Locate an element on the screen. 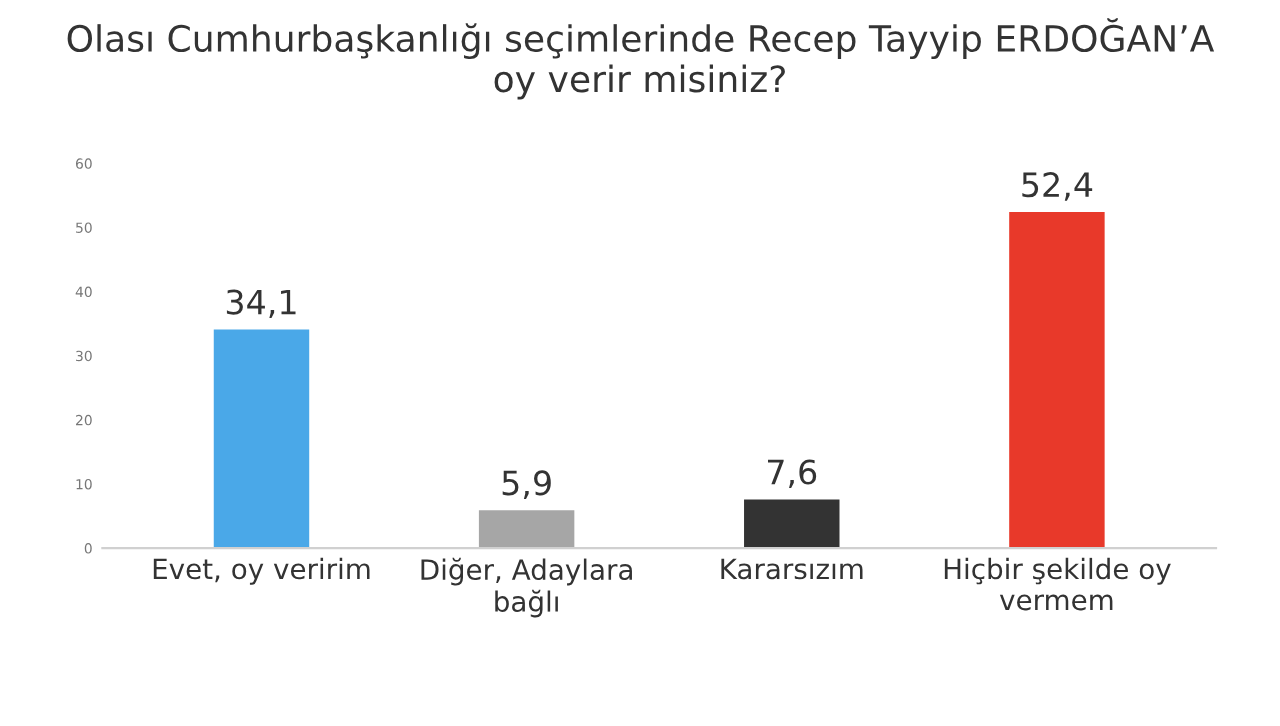 The width and height of the screenshot is (1280, 726). x-tick-label: Hiçbir şekilde oy vermem is located at coordinates (1057, 584).